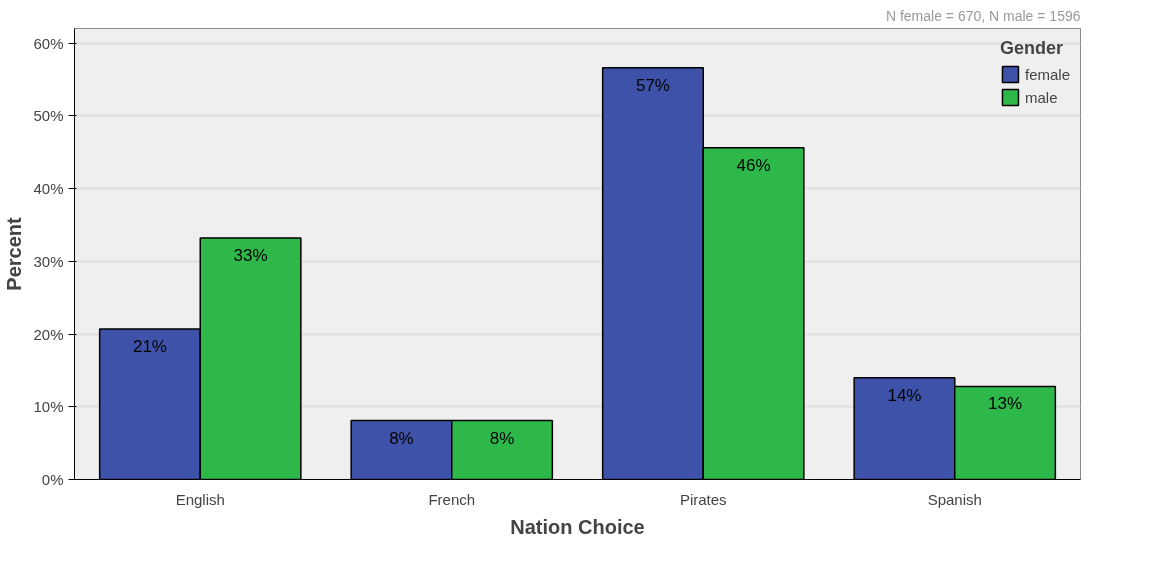  Describe the element at coordinates (14, 253) in the screenshot. I see `y-axis-title: Percent` at that location.